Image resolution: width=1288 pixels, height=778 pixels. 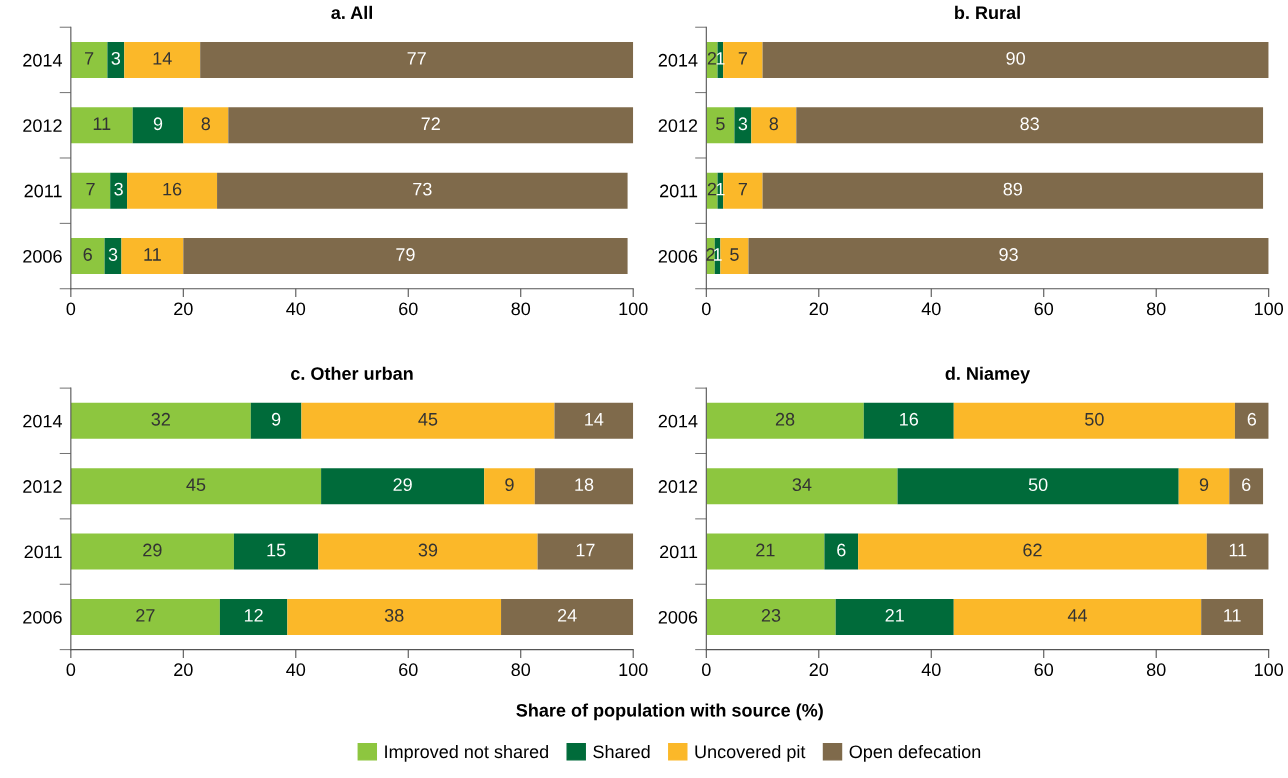 What do you see at coordinates (669, 712) in the screenshot?
I see `x-axis-title: Share of population with source (%)` at bounding box center [669, 712].